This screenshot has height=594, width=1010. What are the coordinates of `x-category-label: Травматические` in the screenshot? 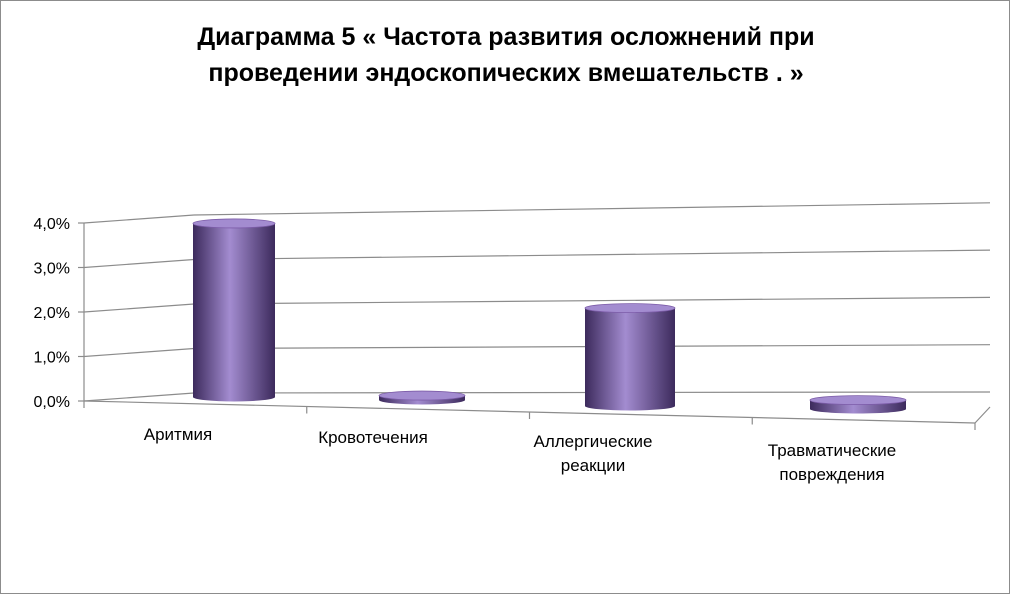 It's located at (832, 450).